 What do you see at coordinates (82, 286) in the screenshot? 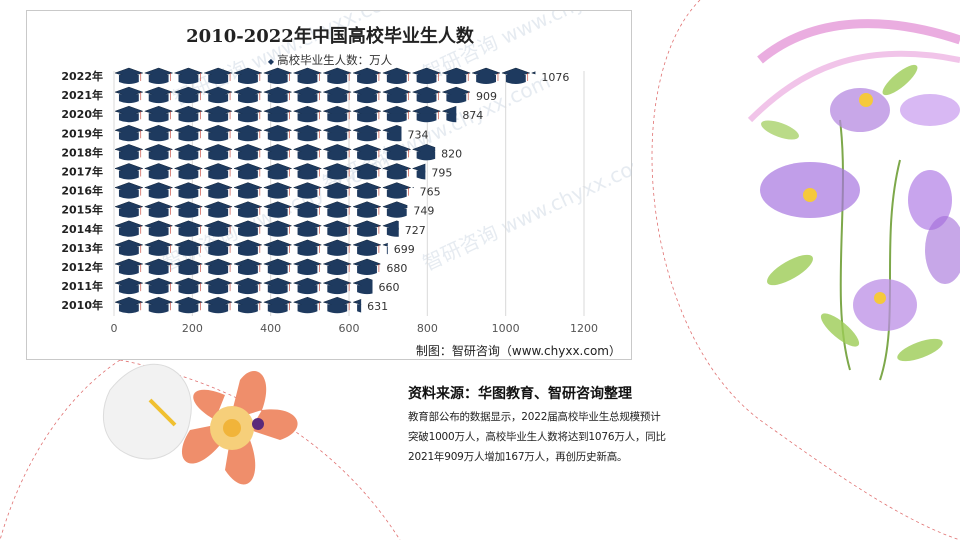
I see `y-tick-label: 2011年` at bounding box center [82, 286].